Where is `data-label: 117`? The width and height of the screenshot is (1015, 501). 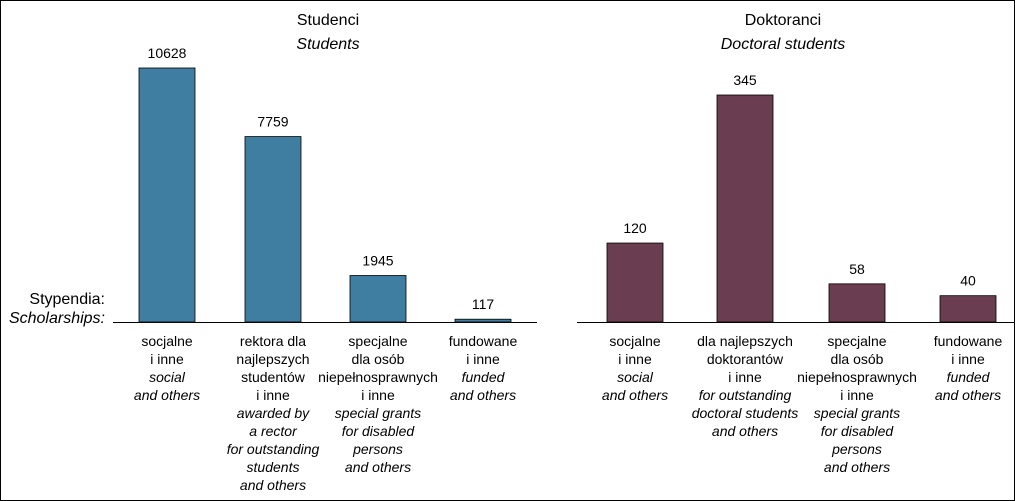 data-label: 117 is located at coordinates (483, 304).